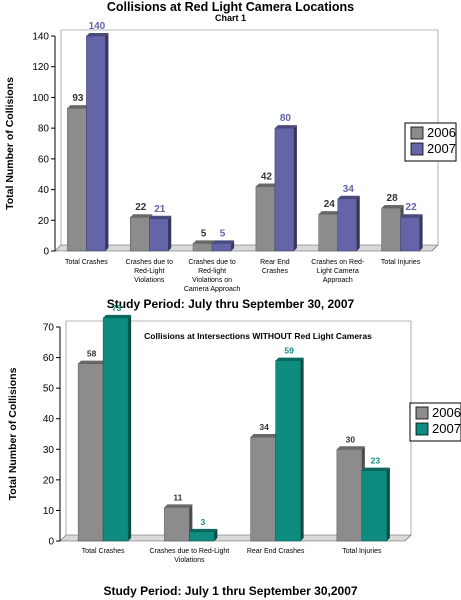  Describe the element at coordinates (149, 271) in the screenshot. I see `chart1-category-label: Red-Light` at that location.